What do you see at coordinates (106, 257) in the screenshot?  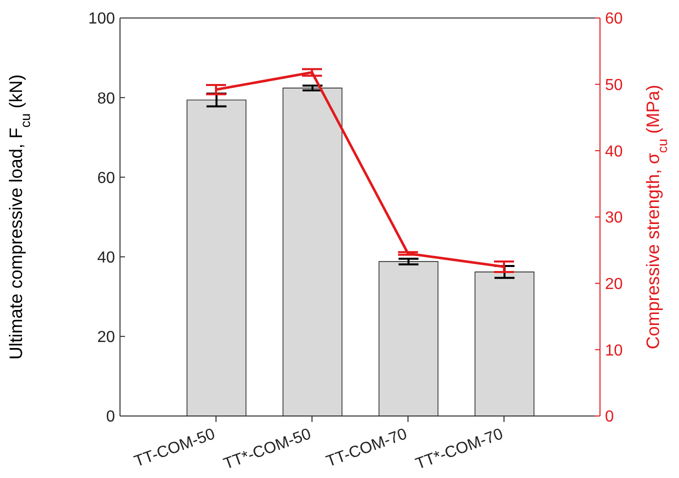 I see `y-tick-label: 40` at bounding box center [106, 257].